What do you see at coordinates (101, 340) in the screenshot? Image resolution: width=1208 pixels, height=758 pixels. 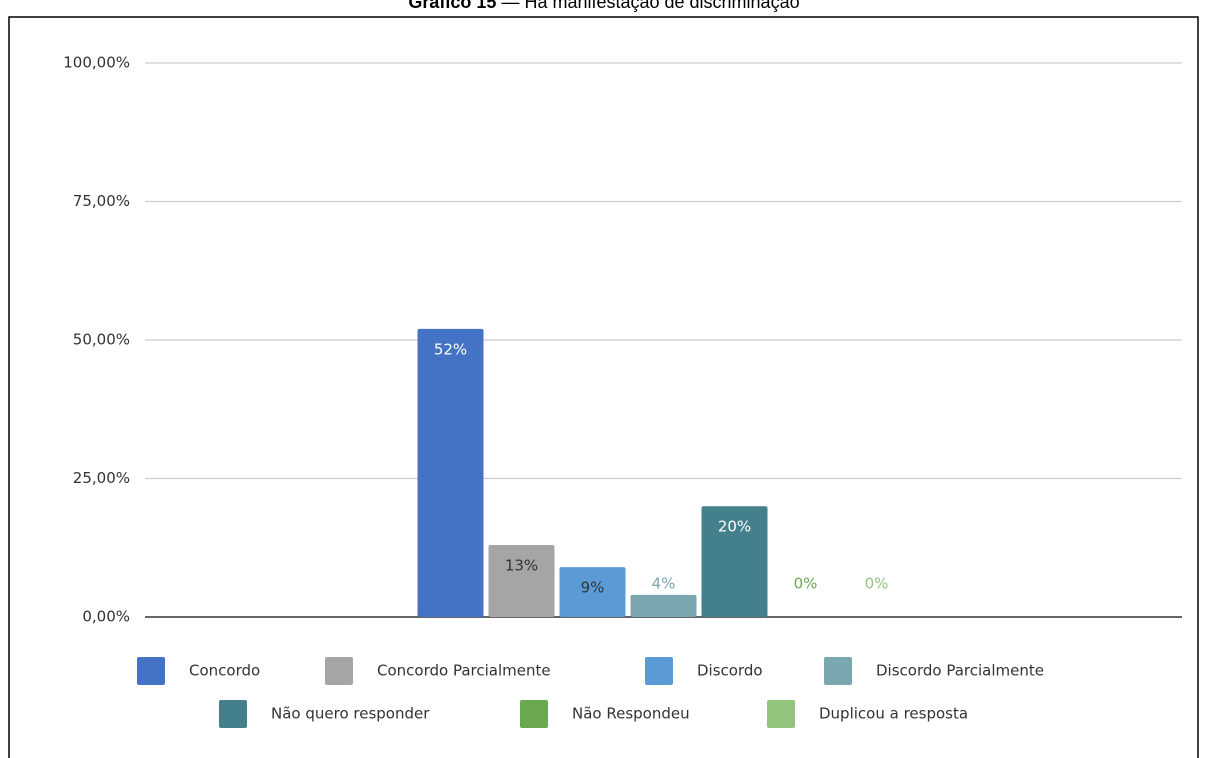 I see `y-tick-label: 50,00%` at bounding box center [101, 340].